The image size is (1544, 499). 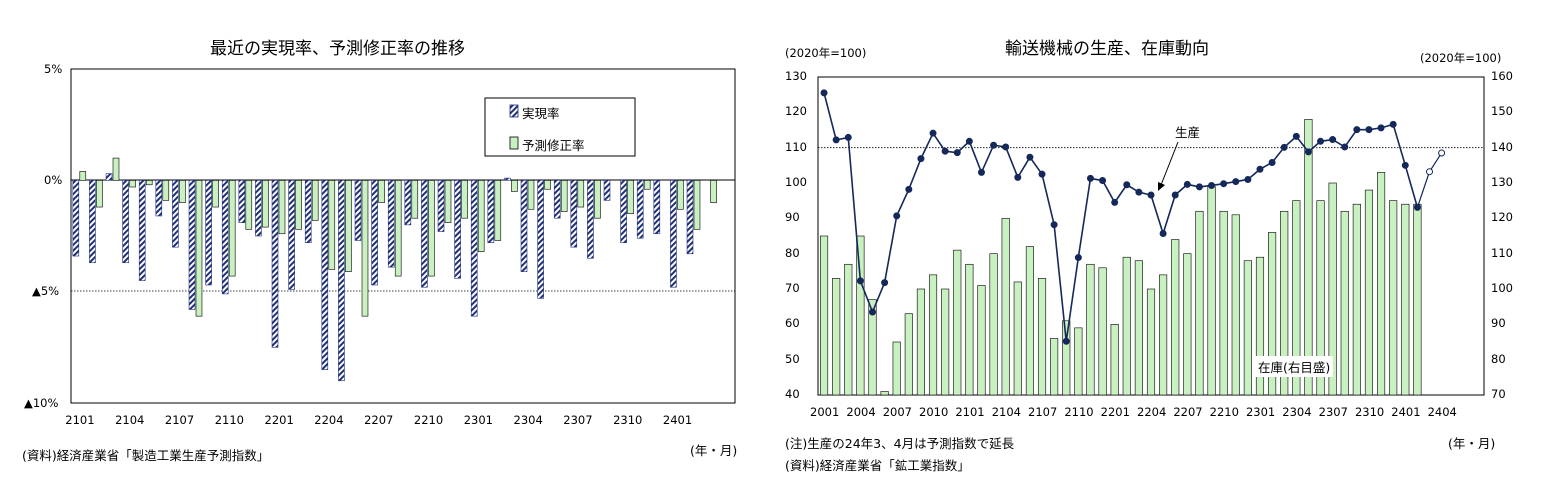 What do you see at coordinates (528, 420) in the screenshot?
I see `left-x-tick-2304: 2304` at bounding box center [528, 420].